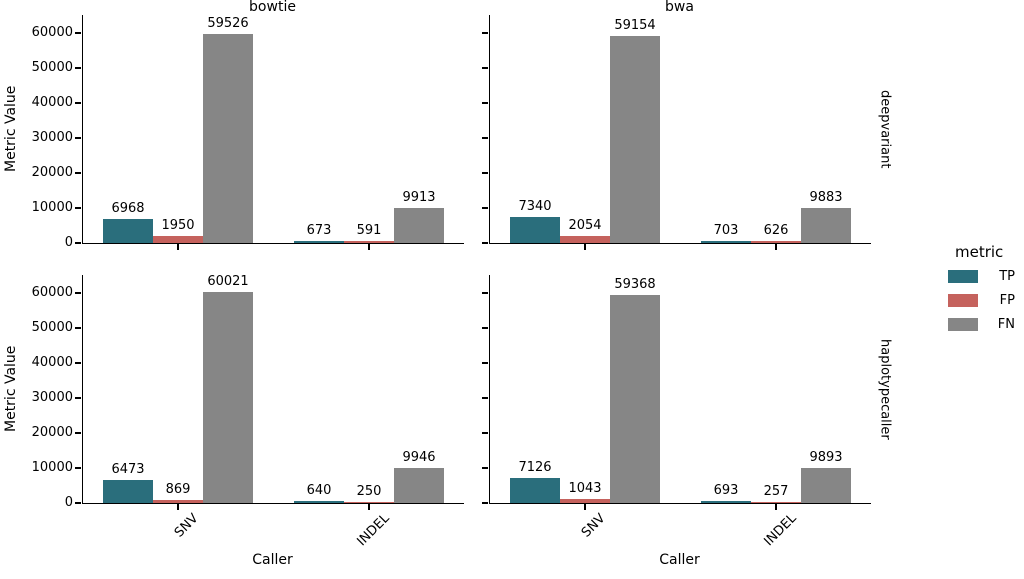  What do you see at coordinates (228, 23) in the screenshot?
I see `bar-value-label: 59526` at bounding box center [228, 23].